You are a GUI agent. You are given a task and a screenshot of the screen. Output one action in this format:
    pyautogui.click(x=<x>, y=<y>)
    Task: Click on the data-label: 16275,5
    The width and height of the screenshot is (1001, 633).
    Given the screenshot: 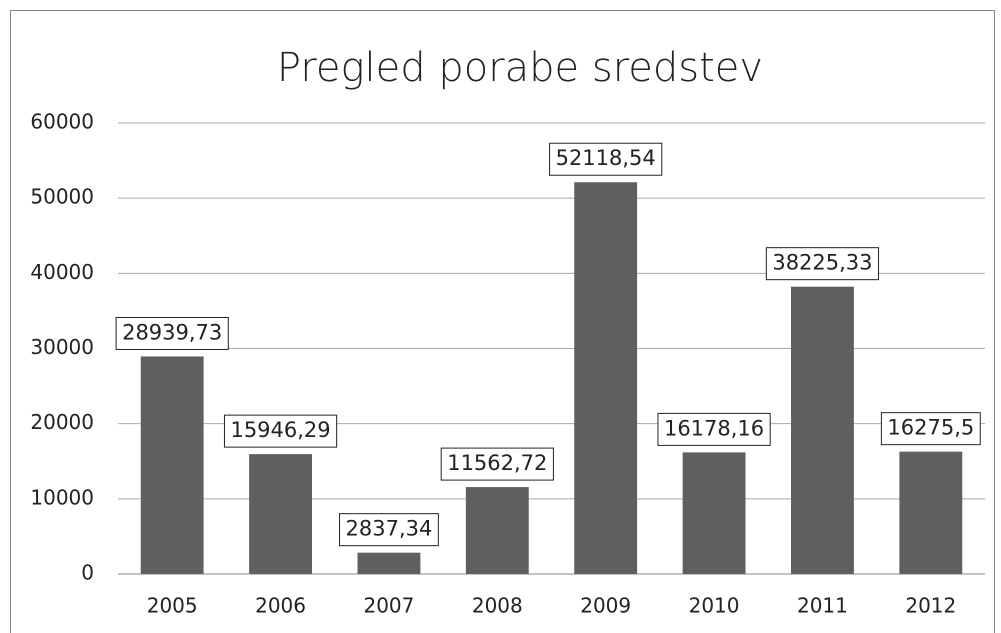 What is the action you would take?
    pyautogui.click(x=930, y=428)
    